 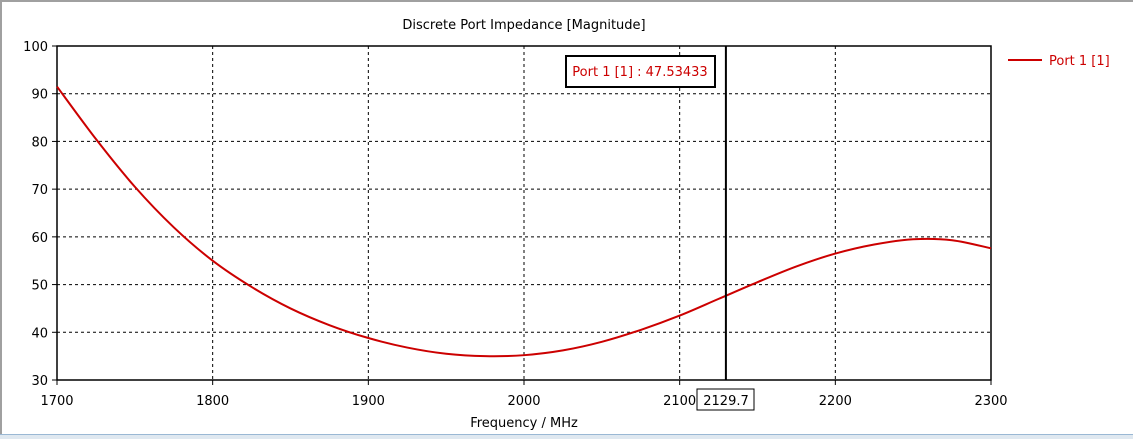 I want to click on marker-annotation-text: Port 1 [1] : 47.53433, so click(x=639, y=72).